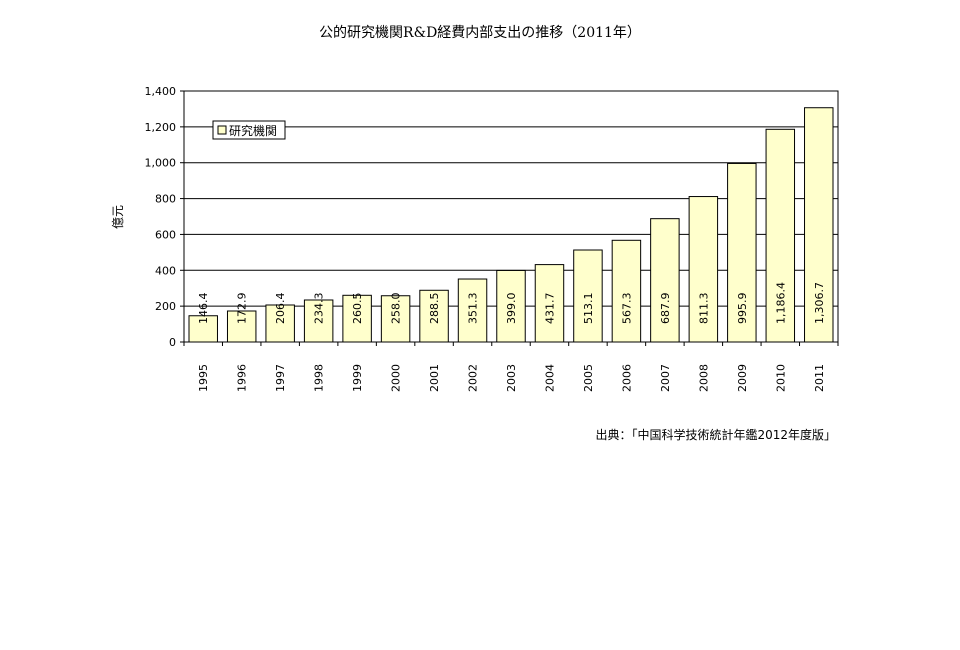 Image resolution: width=960 pixels, height=650 pixels. I want to click on data-label: 172.9, so click(242, 309).